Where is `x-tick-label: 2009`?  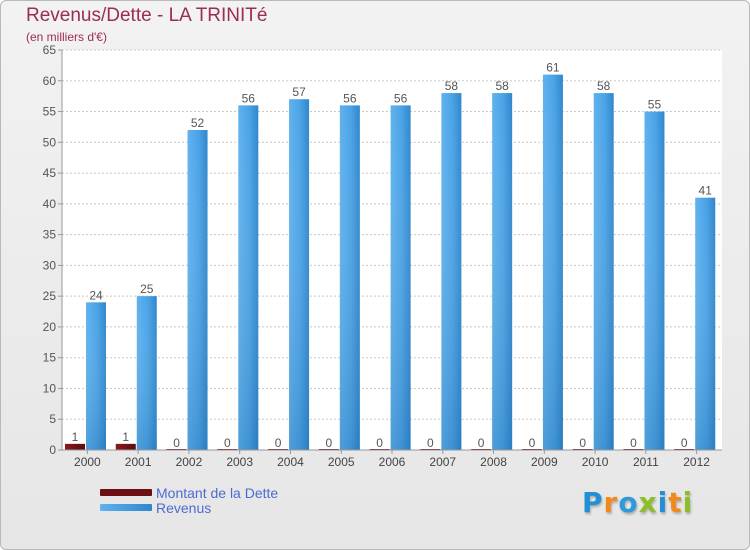
x-tick-label: 2009 is located at coordinates (544, 462).